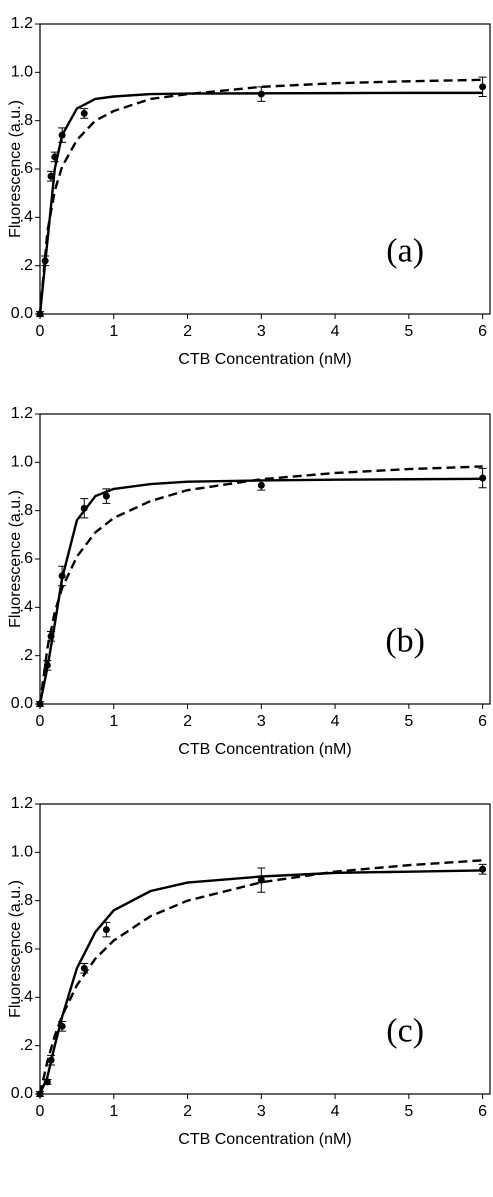 Image resolution: width=493 pixels, height=1197 pixels. I want to click on panel-label: (c), so click(405, 1030).